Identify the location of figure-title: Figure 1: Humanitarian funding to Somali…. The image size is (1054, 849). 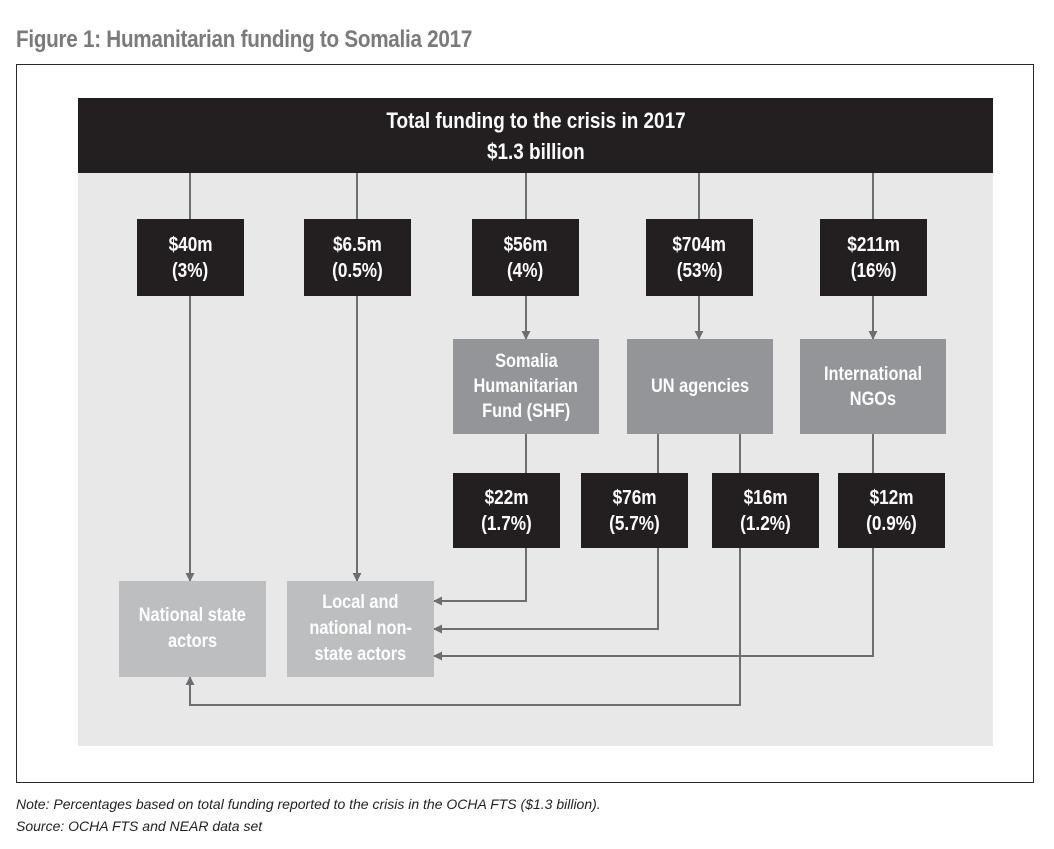
(244, 39).